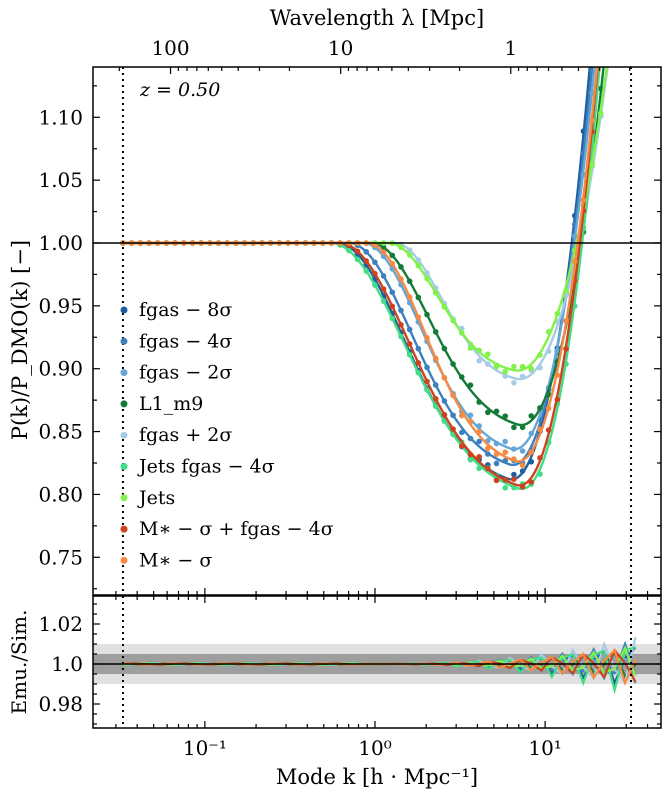 The width and height of the screenshot is (666, 800). Describe the element at coordinates (372, 748) in the screenshot. I see `x-tick-labels: 10⁻¹ 10⁰ 10¹` at that location.